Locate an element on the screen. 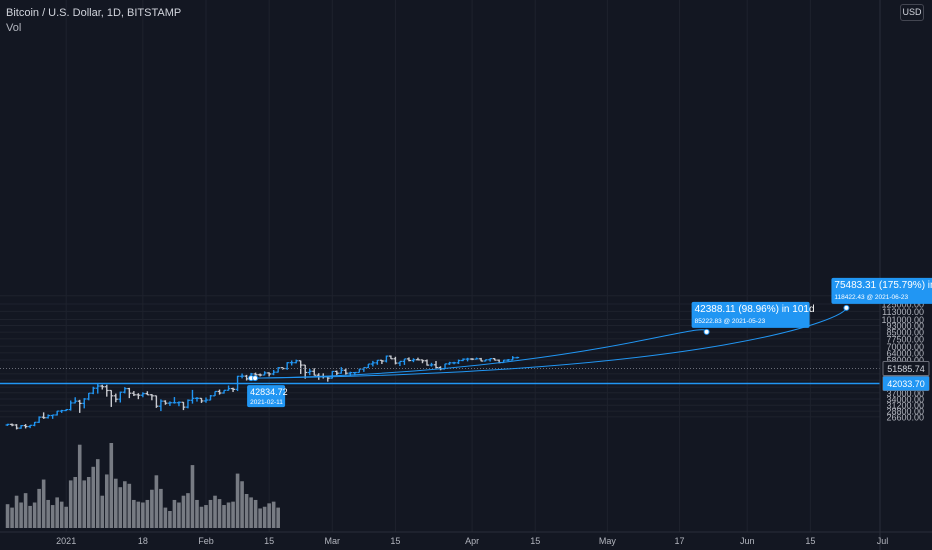 The width and height of the screenshot is (932, 550). y-tick-label: 28800.00 is located at coordinates (905, 412).